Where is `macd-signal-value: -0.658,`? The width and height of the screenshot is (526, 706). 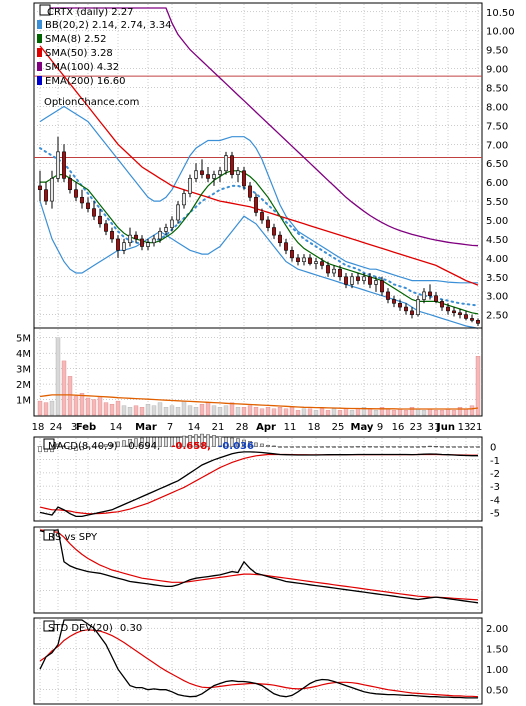 macd-signal-value: -0.658, is located at coordinates (191, 446).